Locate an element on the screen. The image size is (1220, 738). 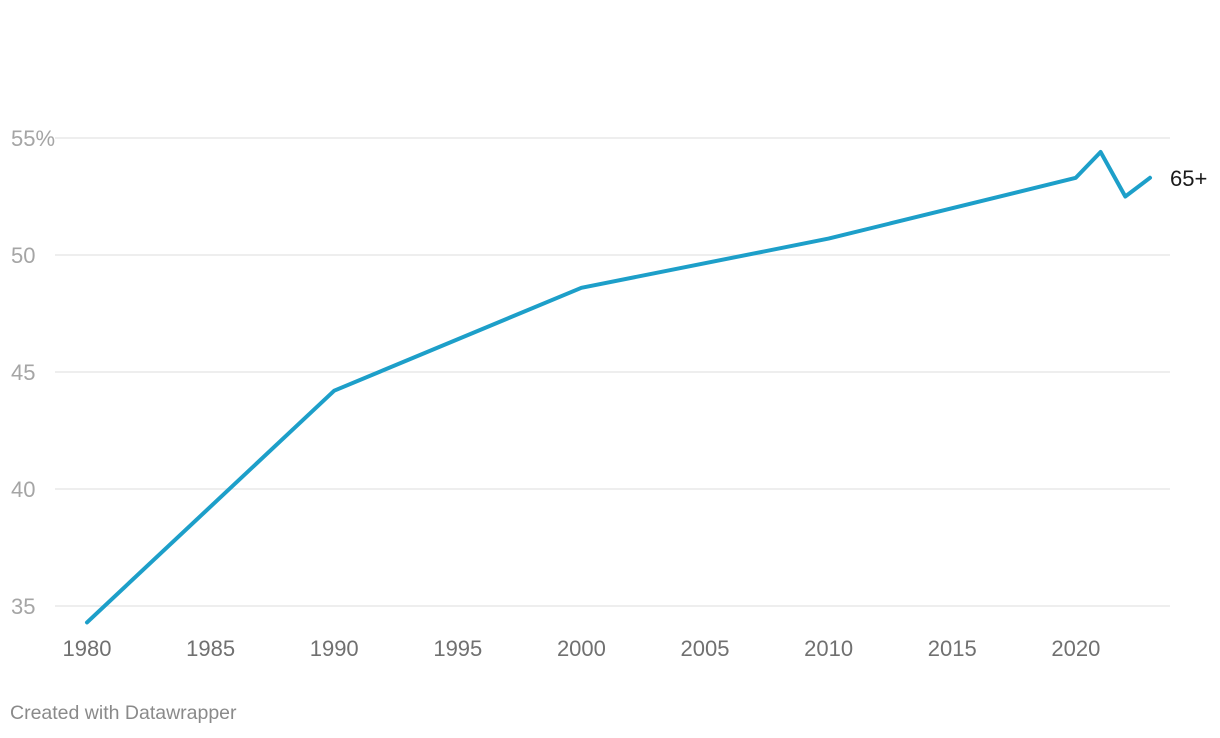
x-tick-label: 2020 is located at coordinates (1075, 648).